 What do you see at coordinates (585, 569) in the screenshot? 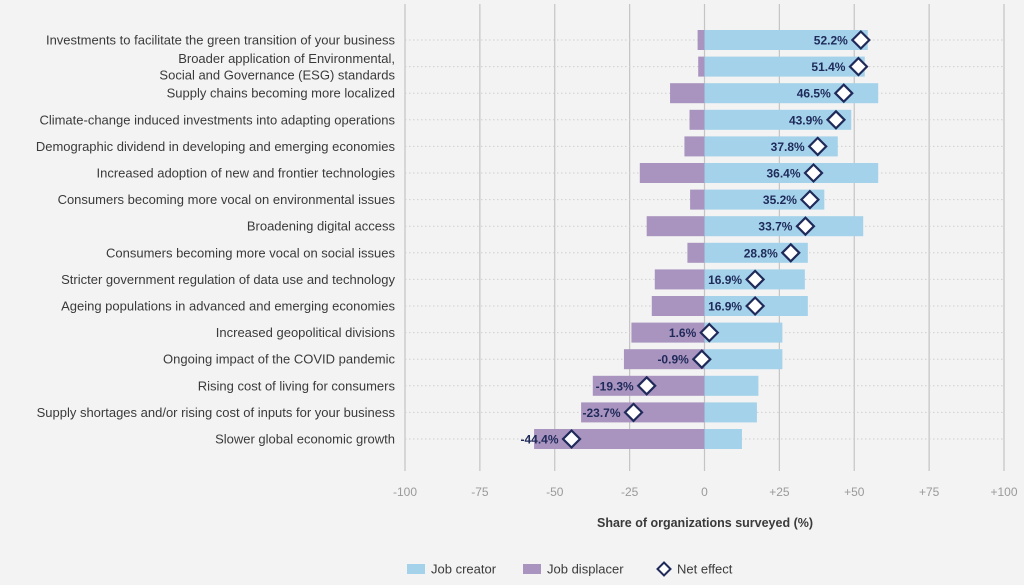
I see `legend-label-job-displacer: Job displacer` at bounding box center [585, 569].